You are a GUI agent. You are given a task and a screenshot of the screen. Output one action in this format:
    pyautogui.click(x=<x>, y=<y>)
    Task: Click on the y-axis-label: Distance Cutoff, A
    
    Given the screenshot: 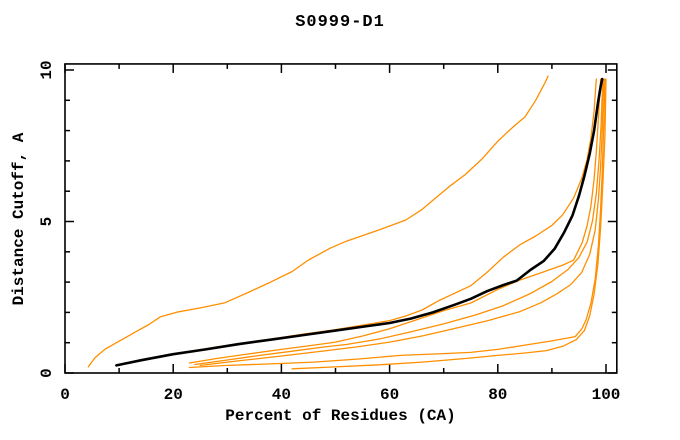 What is the action you would take?
    pyautogui.click(x=19, y=219)
    